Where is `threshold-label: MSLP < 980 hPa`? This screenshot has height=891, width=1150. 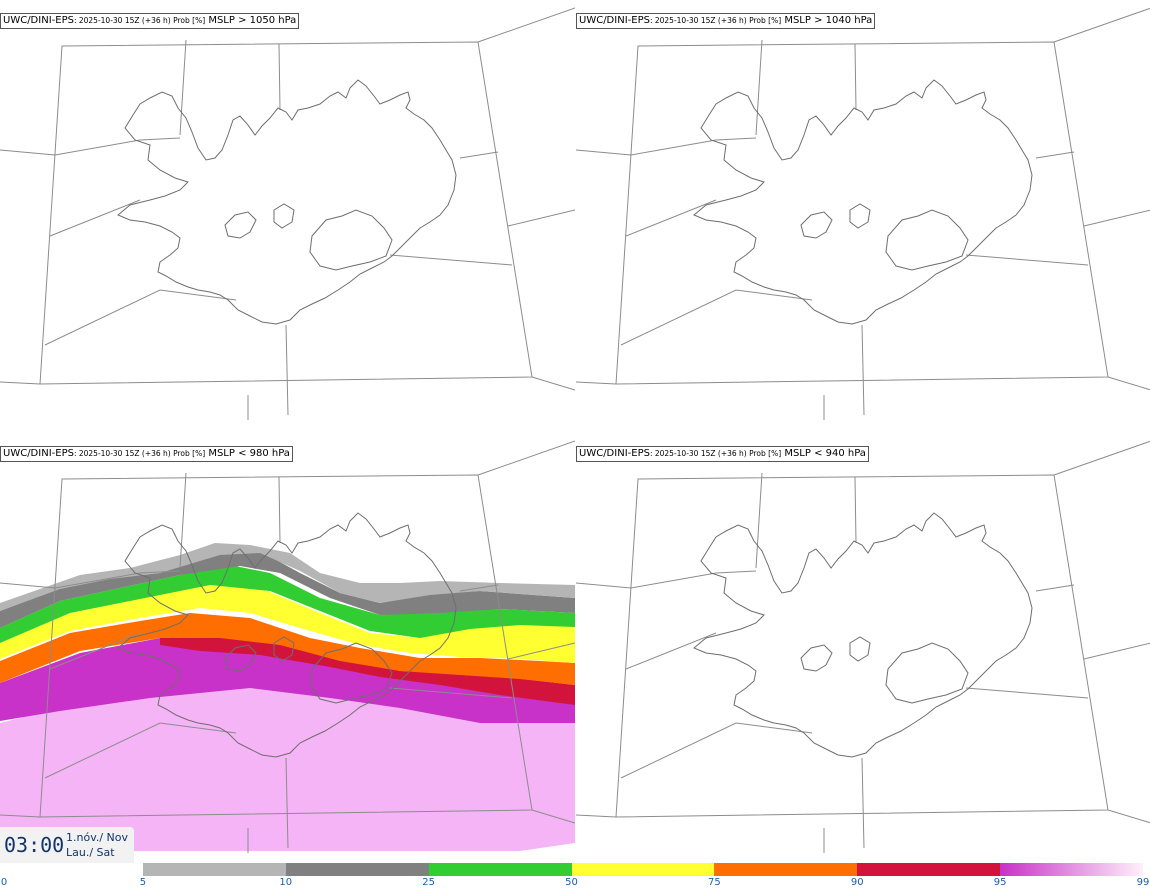 threshold-label: MSLP < 980 hPa is located at coordinates (249, 453).